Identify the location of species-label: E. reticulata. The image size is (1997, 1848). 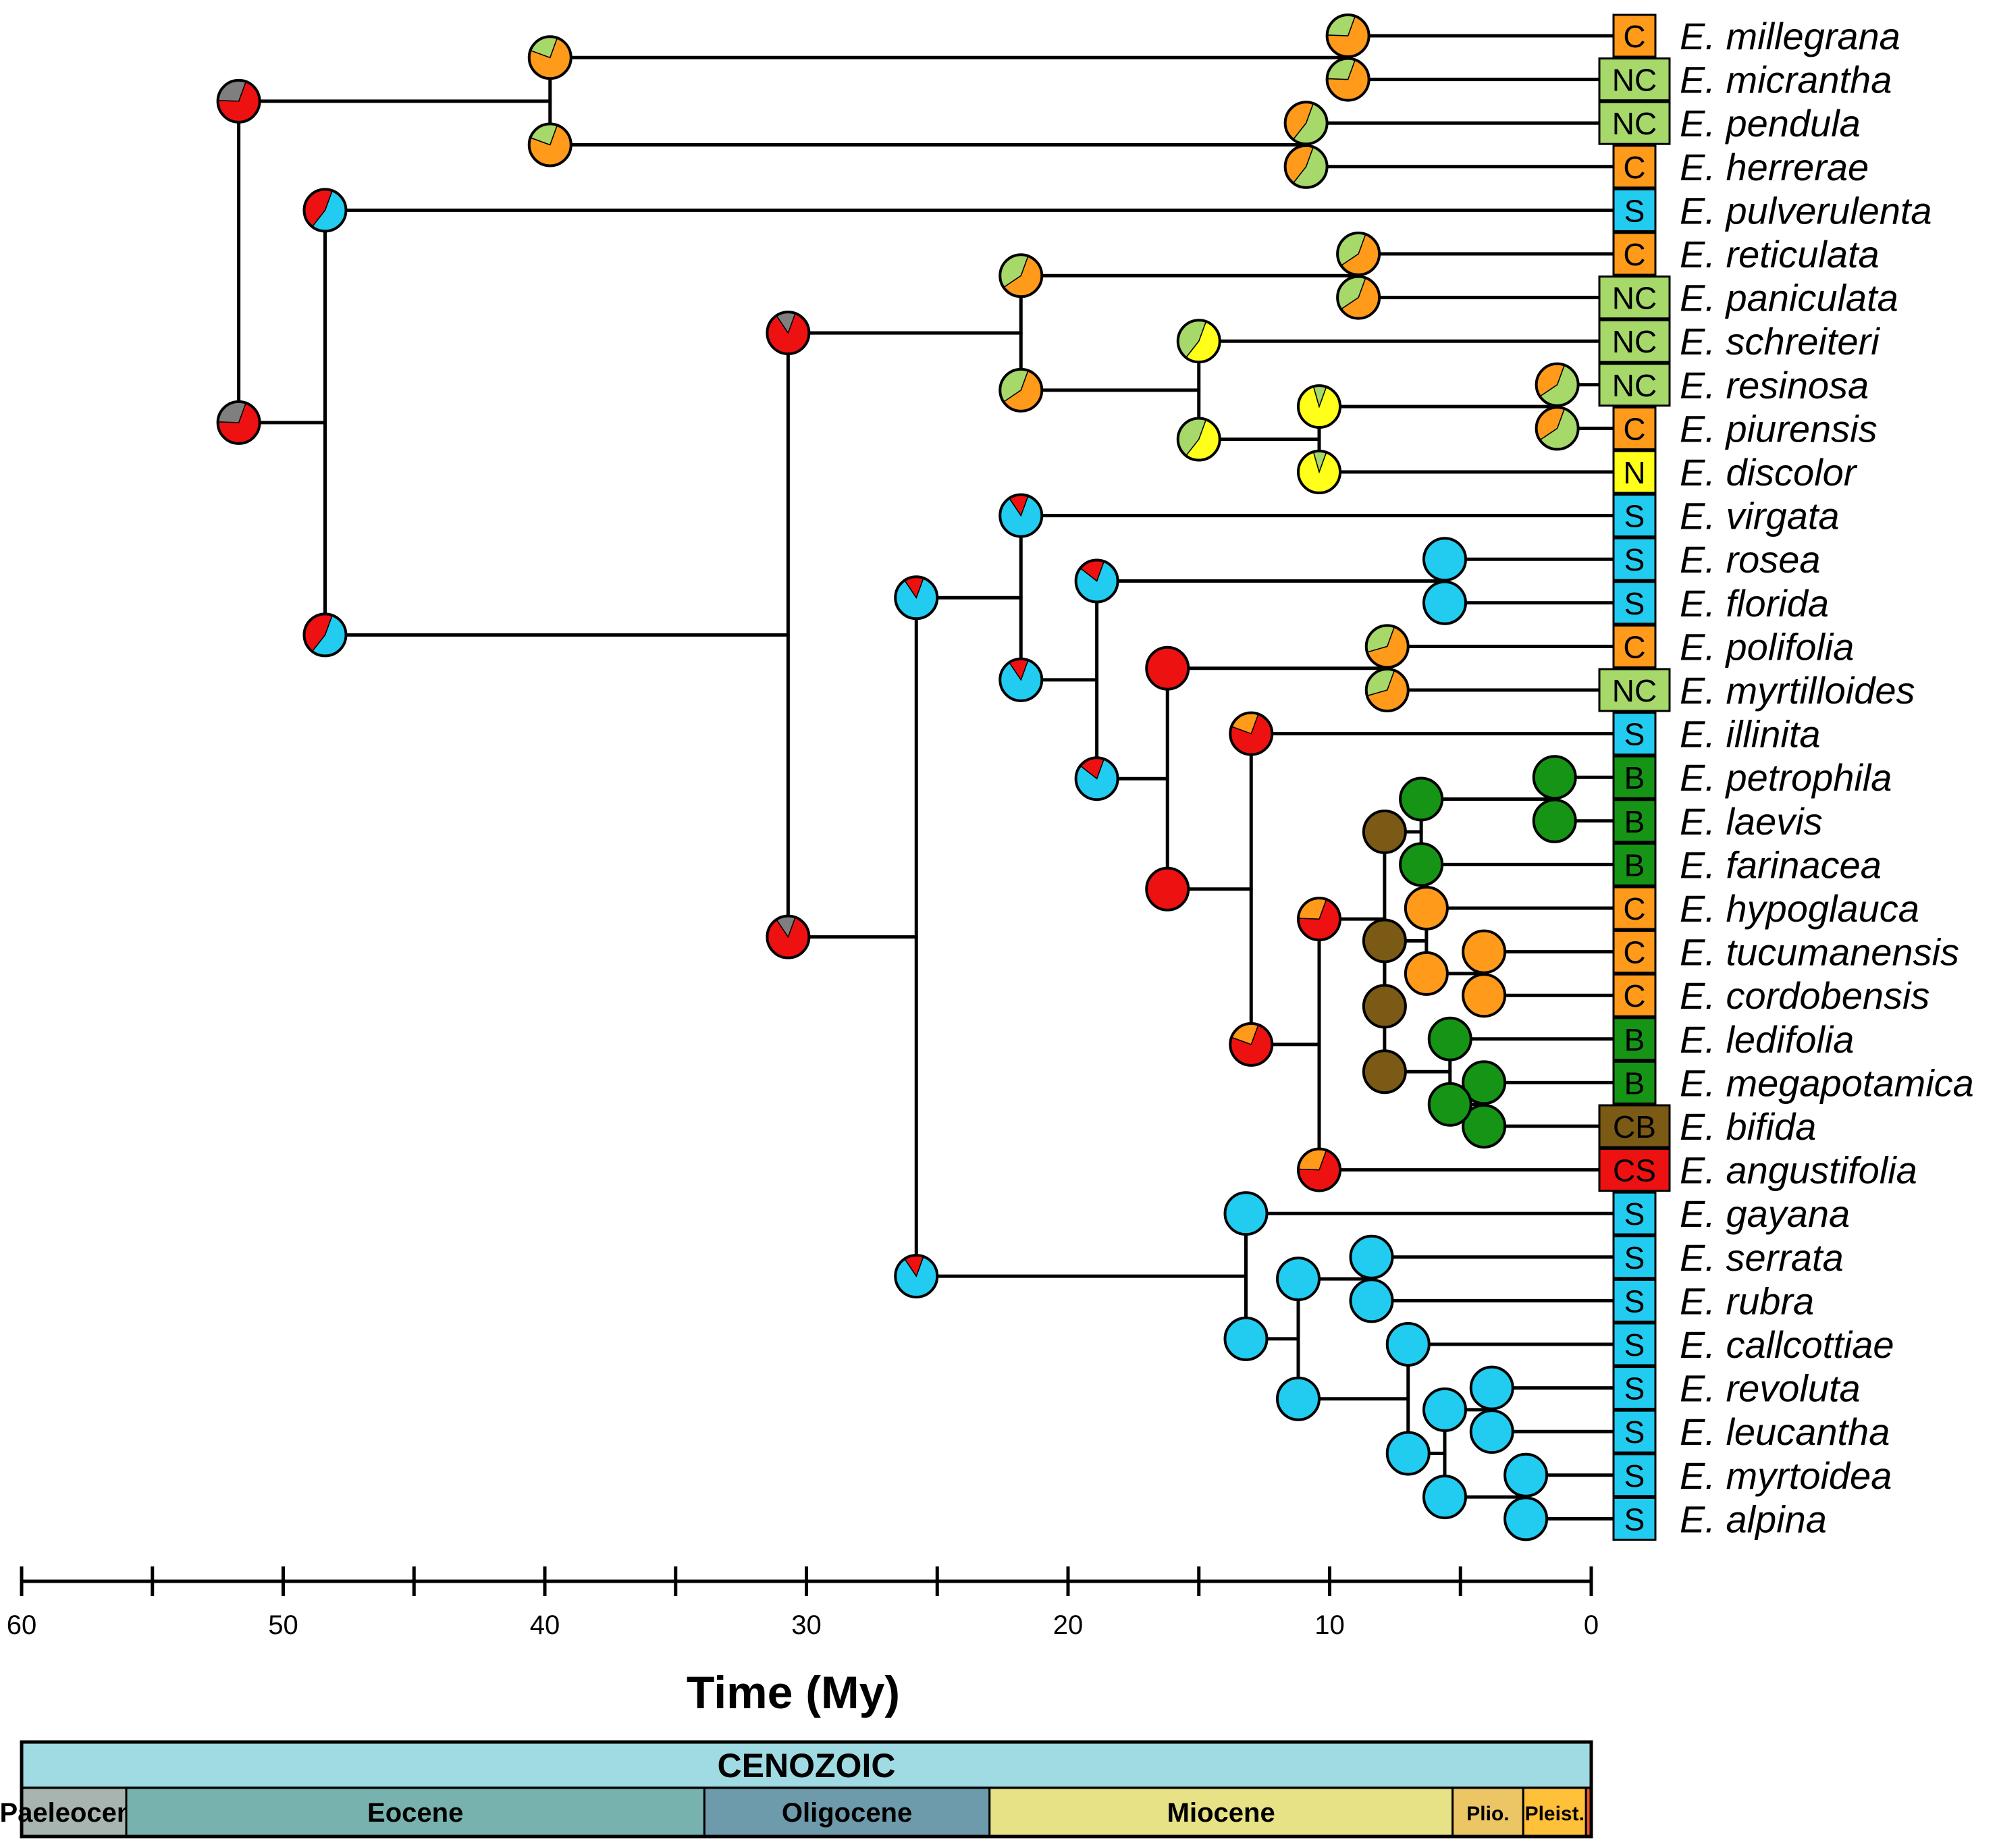
(1780, 254).